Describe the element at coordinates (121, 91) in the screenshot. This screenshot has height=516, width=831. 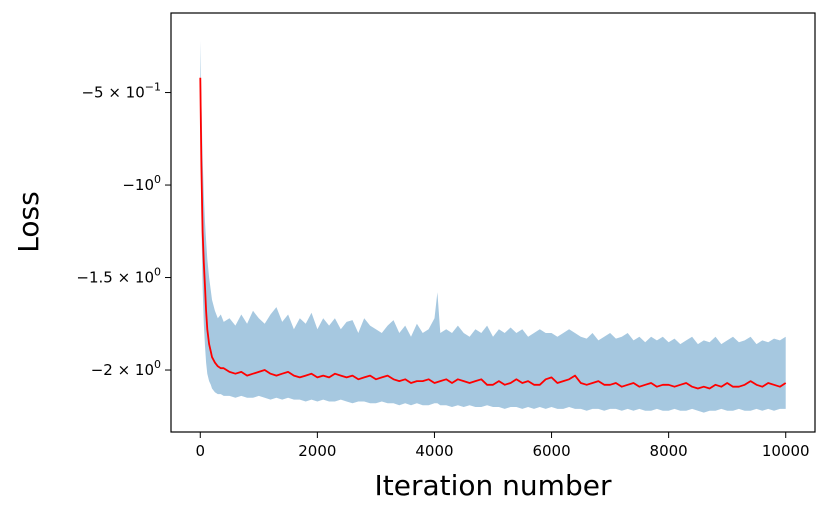
I see `y-tick-label: −5 × 10⁻¹` at that location.